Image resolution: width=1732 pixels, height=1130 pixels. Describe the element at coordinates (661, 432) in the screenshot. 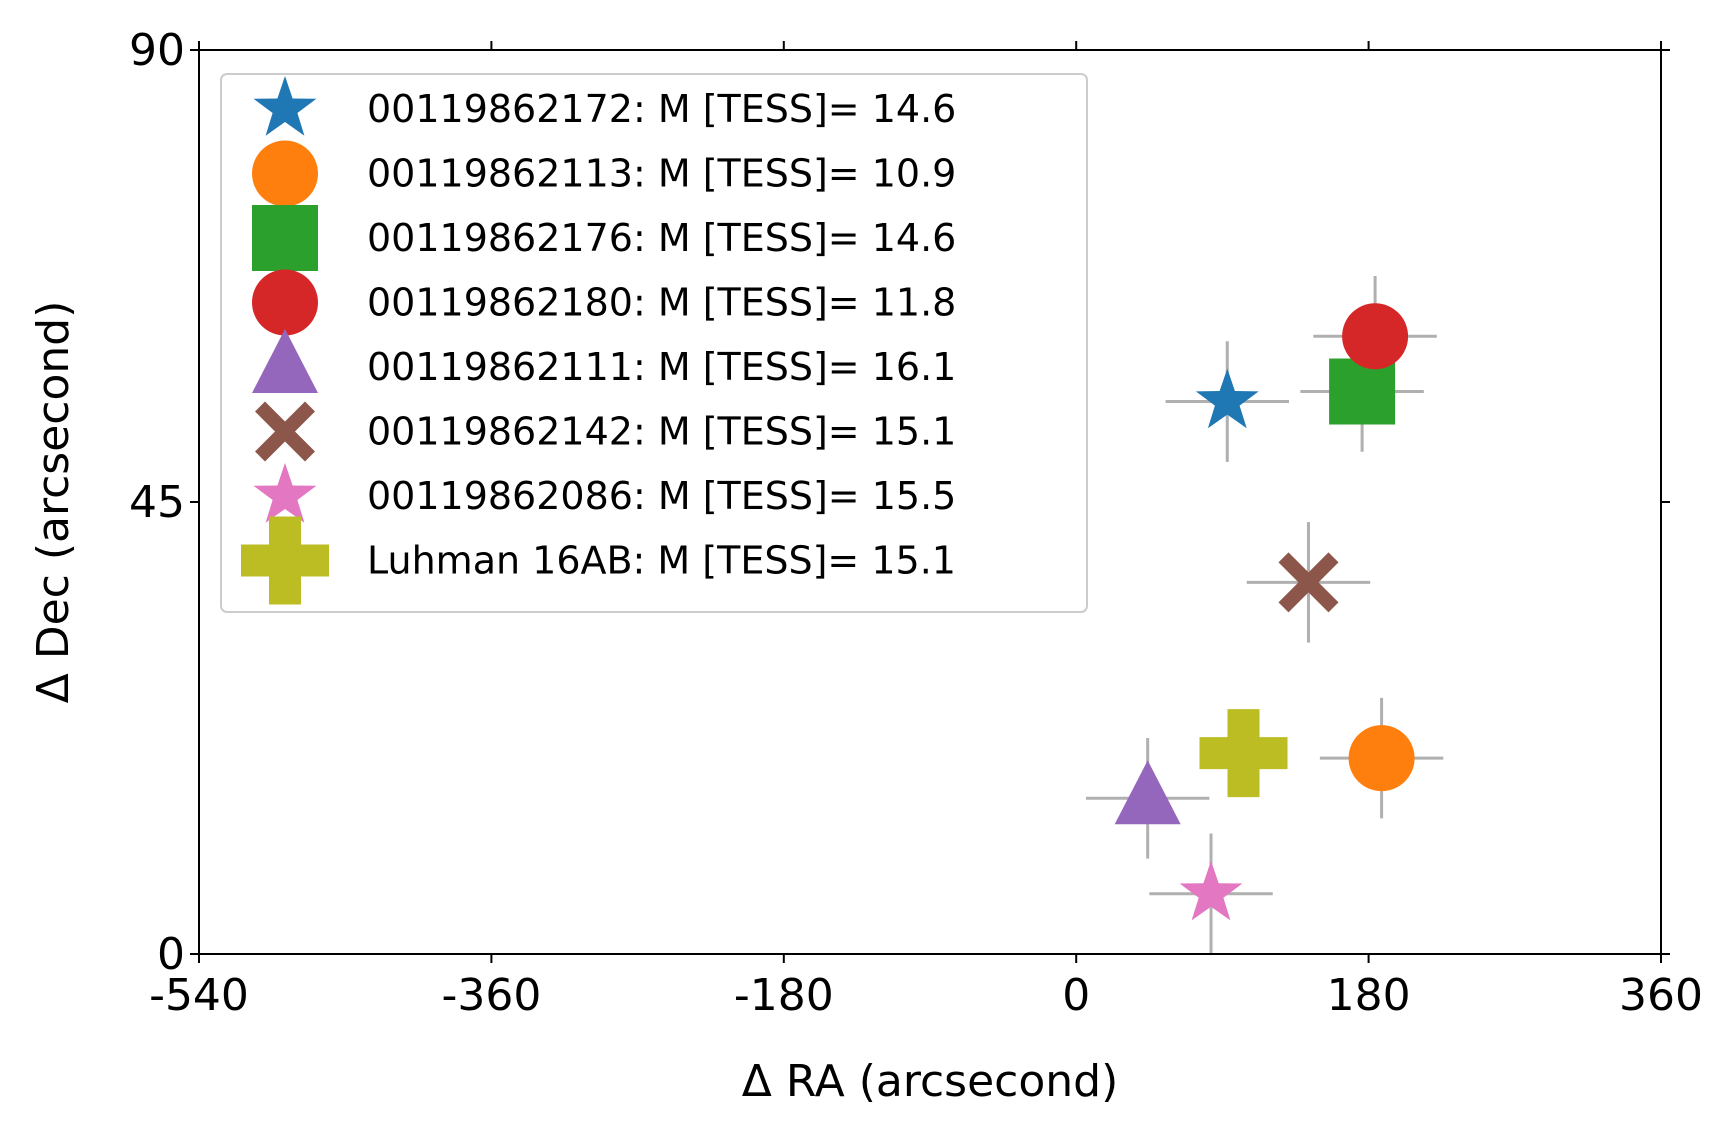

I see `legend-label: 00119862142: M [TESS]= 15.1` at that location.